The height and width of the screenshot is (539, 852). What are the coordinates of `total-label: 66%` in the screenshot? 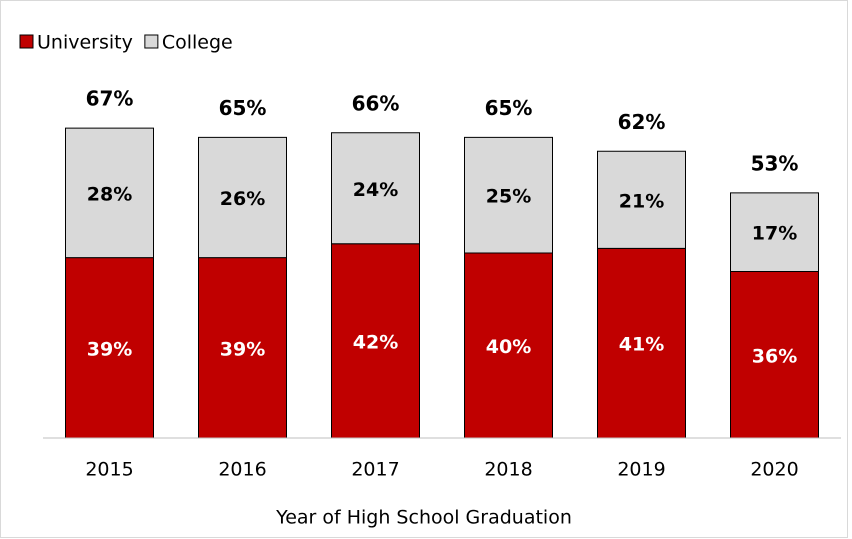 It's located at (376, 103).